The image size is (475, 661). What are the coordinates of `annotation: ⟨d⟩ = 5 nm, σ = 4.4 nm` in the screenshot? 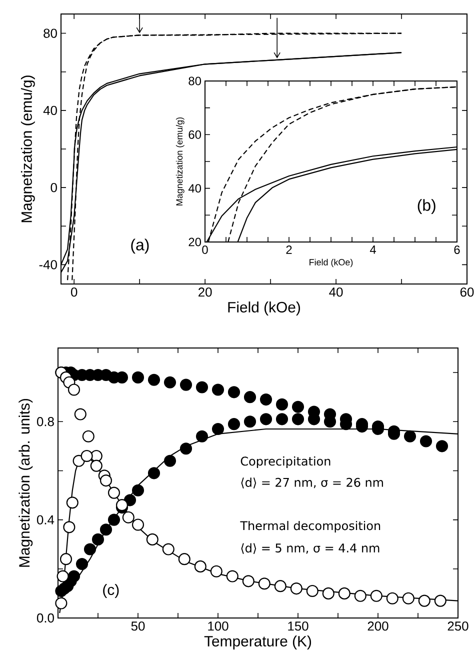 It's located at (310, 548).